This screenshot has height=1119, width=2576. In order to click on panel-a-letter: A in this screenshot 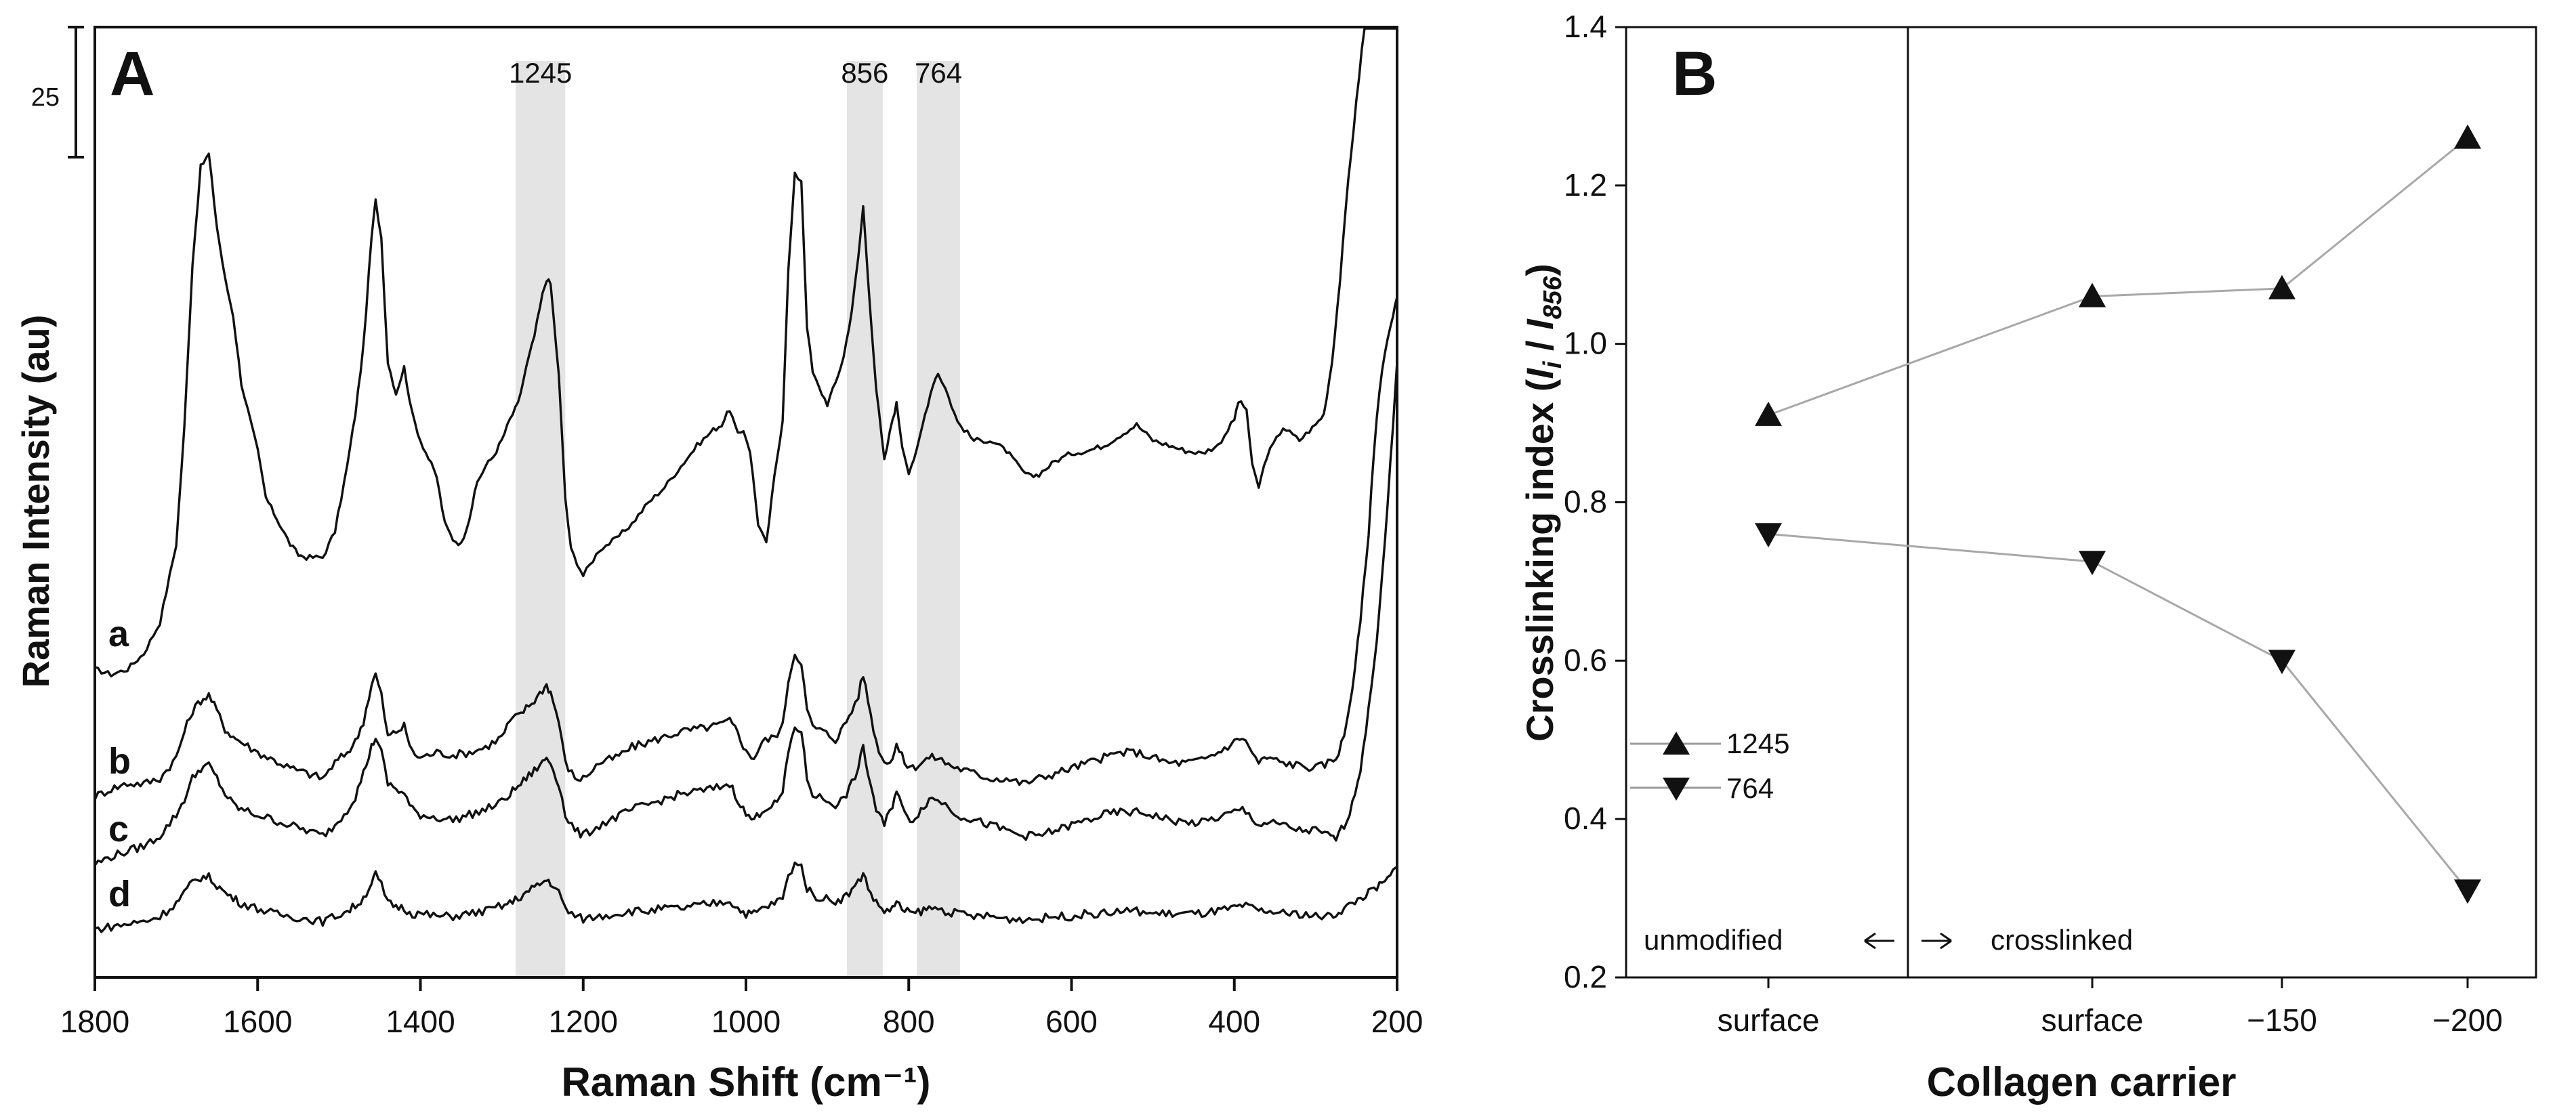, I will do `click(132, 73)`.